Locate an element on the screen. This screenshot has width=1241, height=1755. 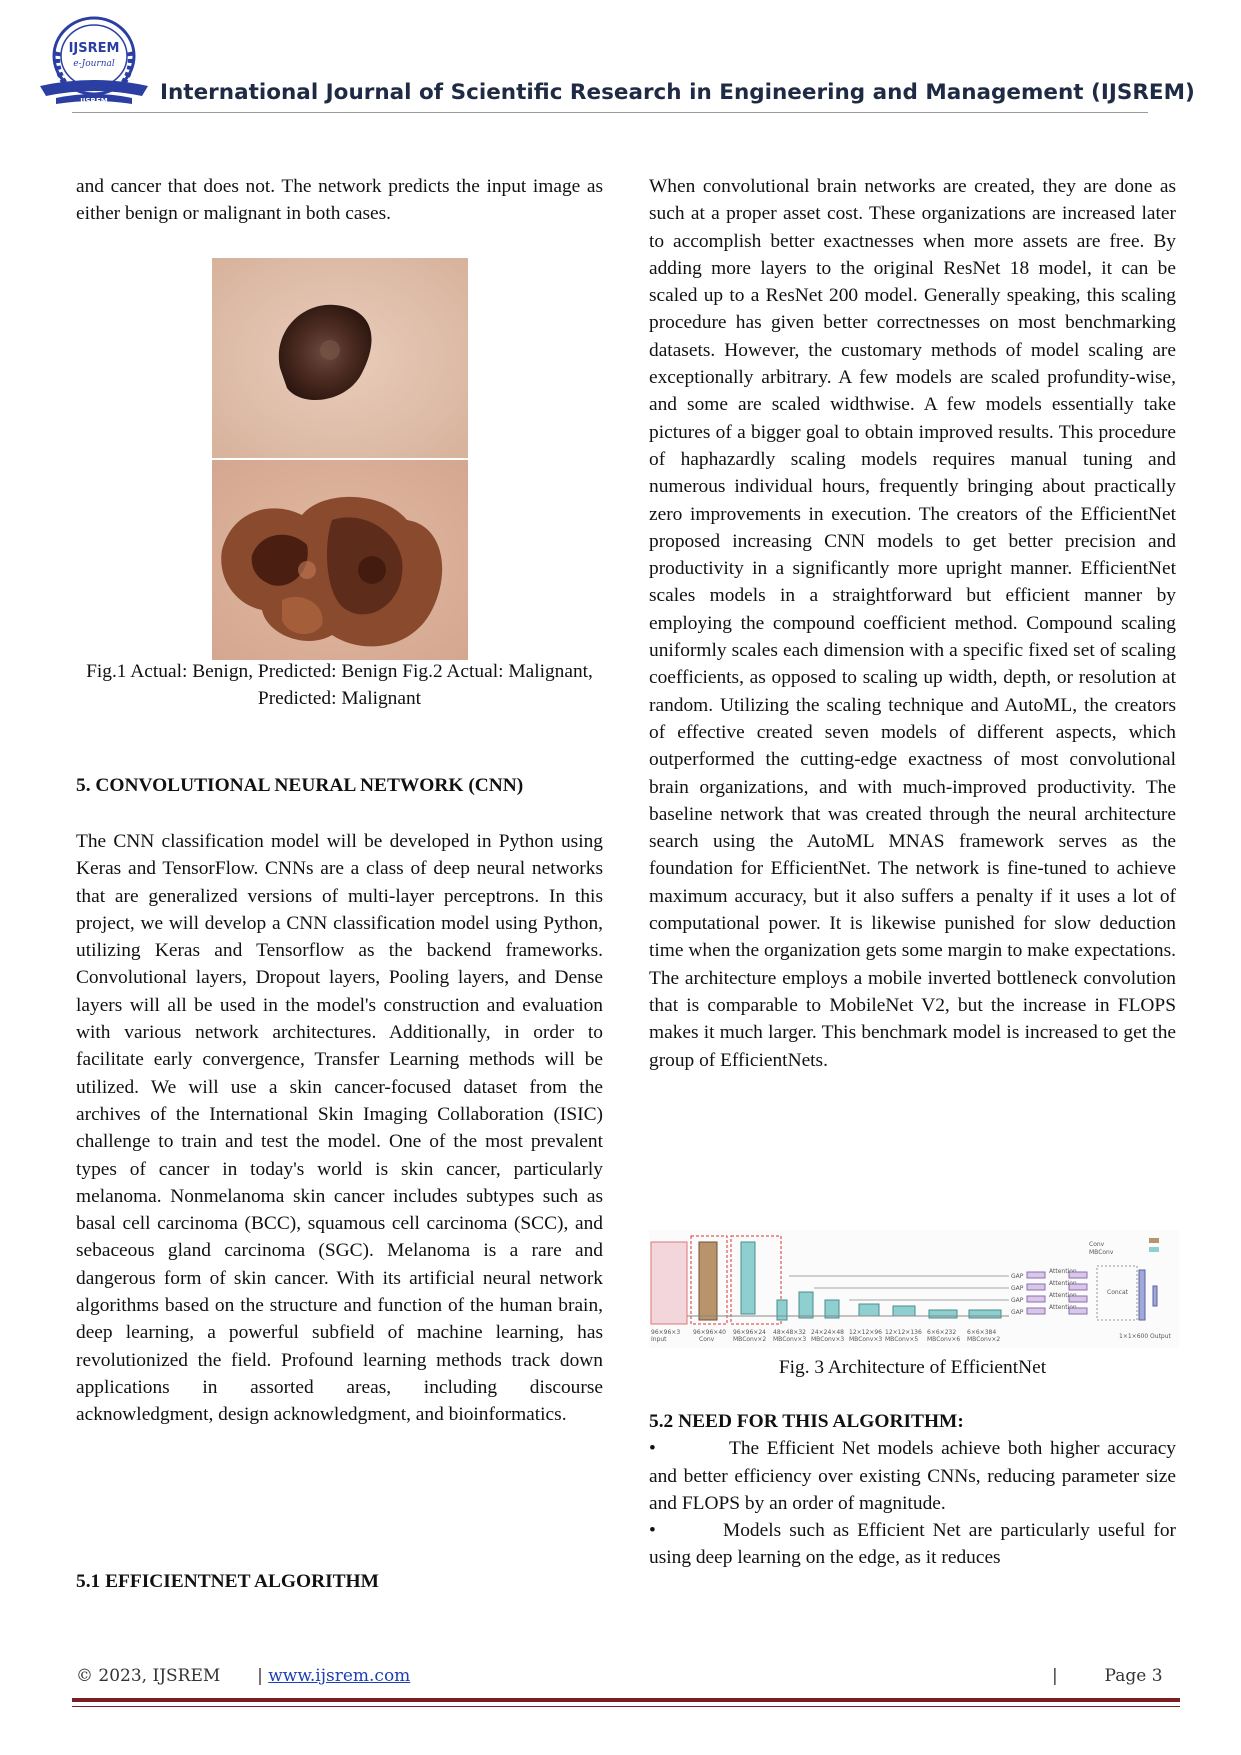
section51: 5.1 EFFICIENTNET ALGORITHM is located at coordinates (339, 1581).